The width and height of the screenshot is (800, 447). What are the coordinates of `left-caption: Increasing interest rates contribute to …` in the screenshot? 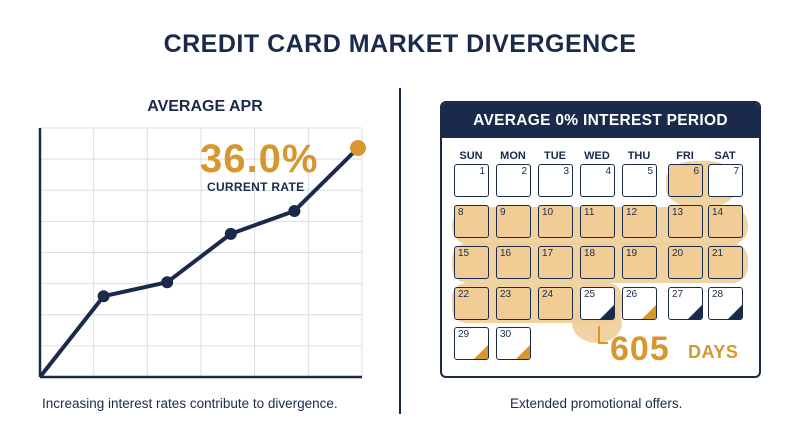 It's located at (190, 403).